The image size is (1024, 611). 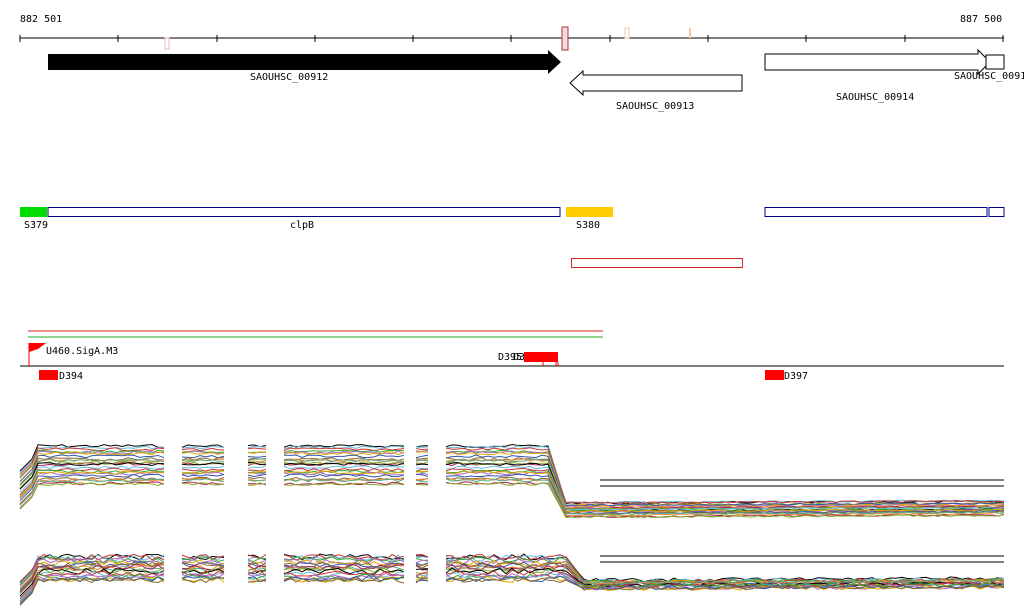 What do you see at coordinates (981, 19) in the screenshot?
I see `ruler-end-label: 887 500` at bounding box center [981, 19].